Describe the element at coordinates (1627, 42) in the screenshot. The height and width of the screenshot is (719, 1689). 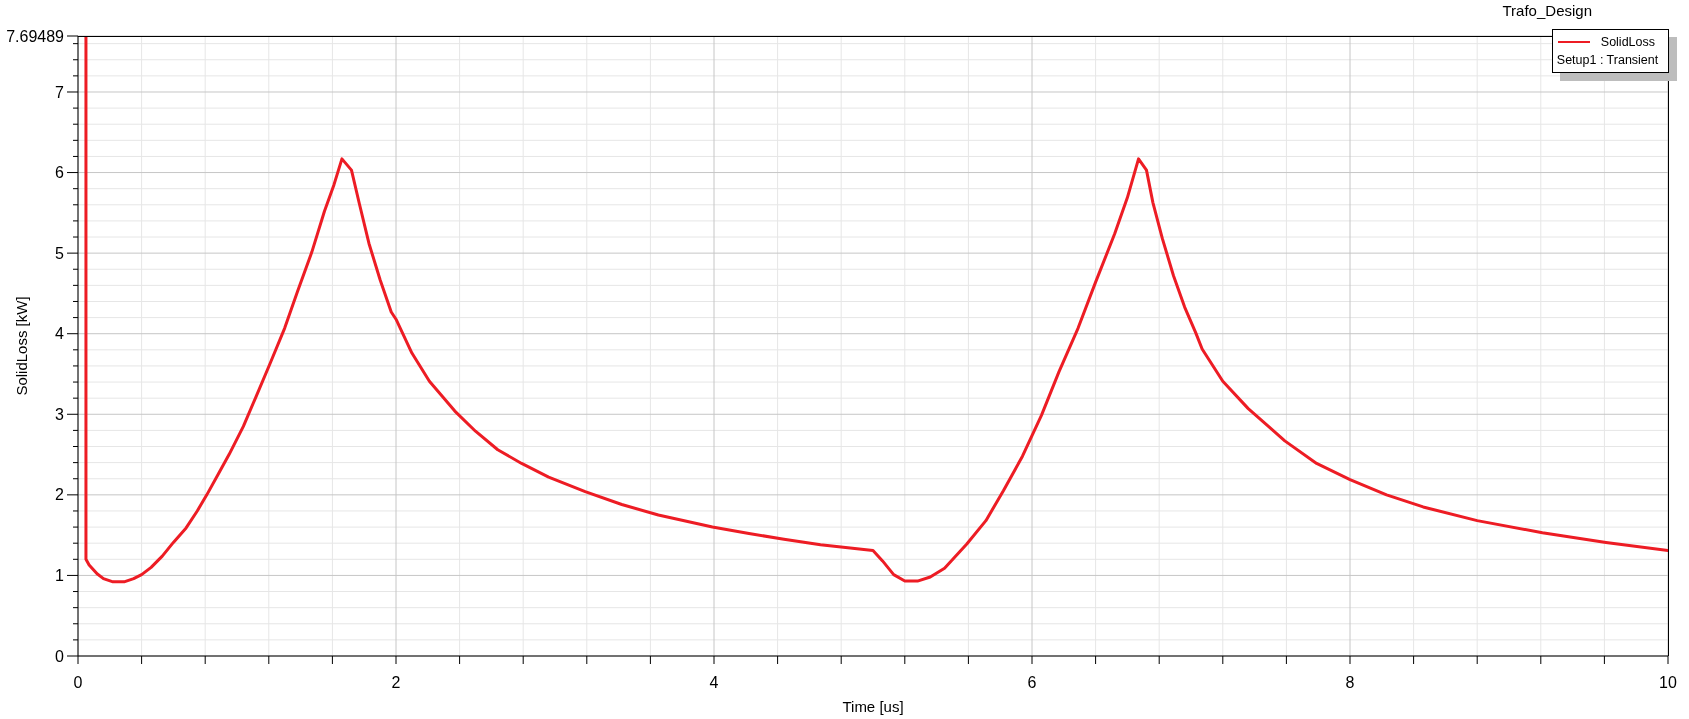
I see `legend-label: SolidLoss` at that location.